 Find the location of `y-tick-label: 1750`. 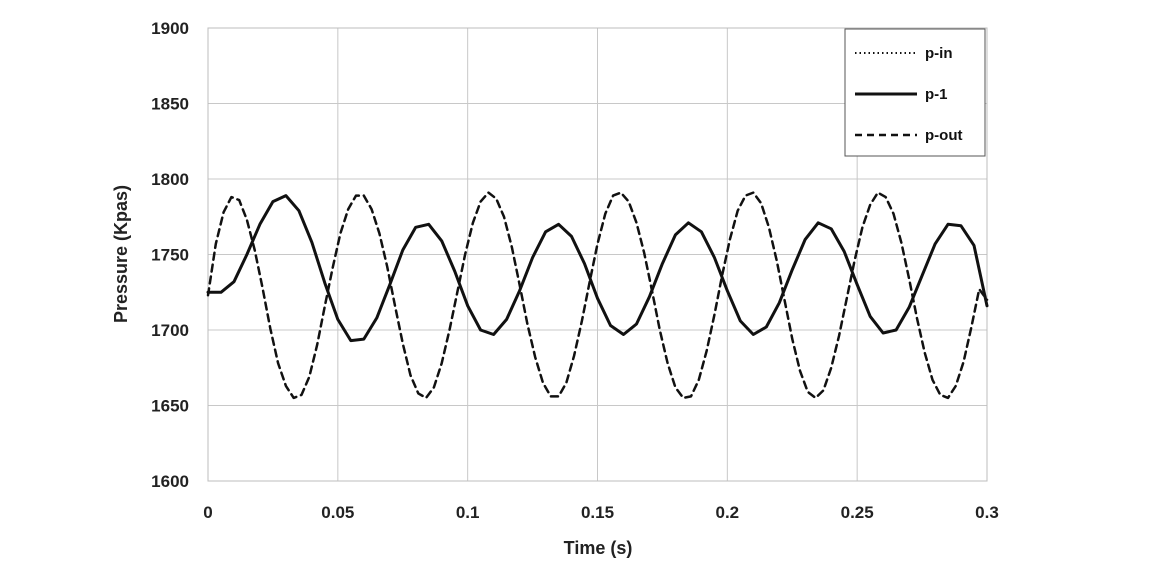

y-tick-label: 1750 is located at coordinates (170, 255).